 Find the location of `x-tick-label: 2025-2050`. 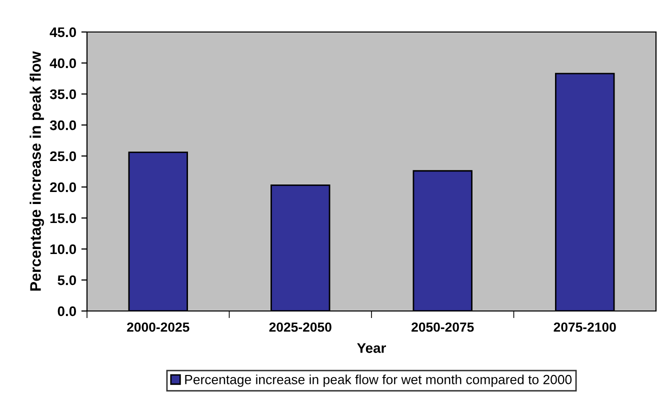

x-tick-label: 2025-2050 is located at coordinates (300, 327).